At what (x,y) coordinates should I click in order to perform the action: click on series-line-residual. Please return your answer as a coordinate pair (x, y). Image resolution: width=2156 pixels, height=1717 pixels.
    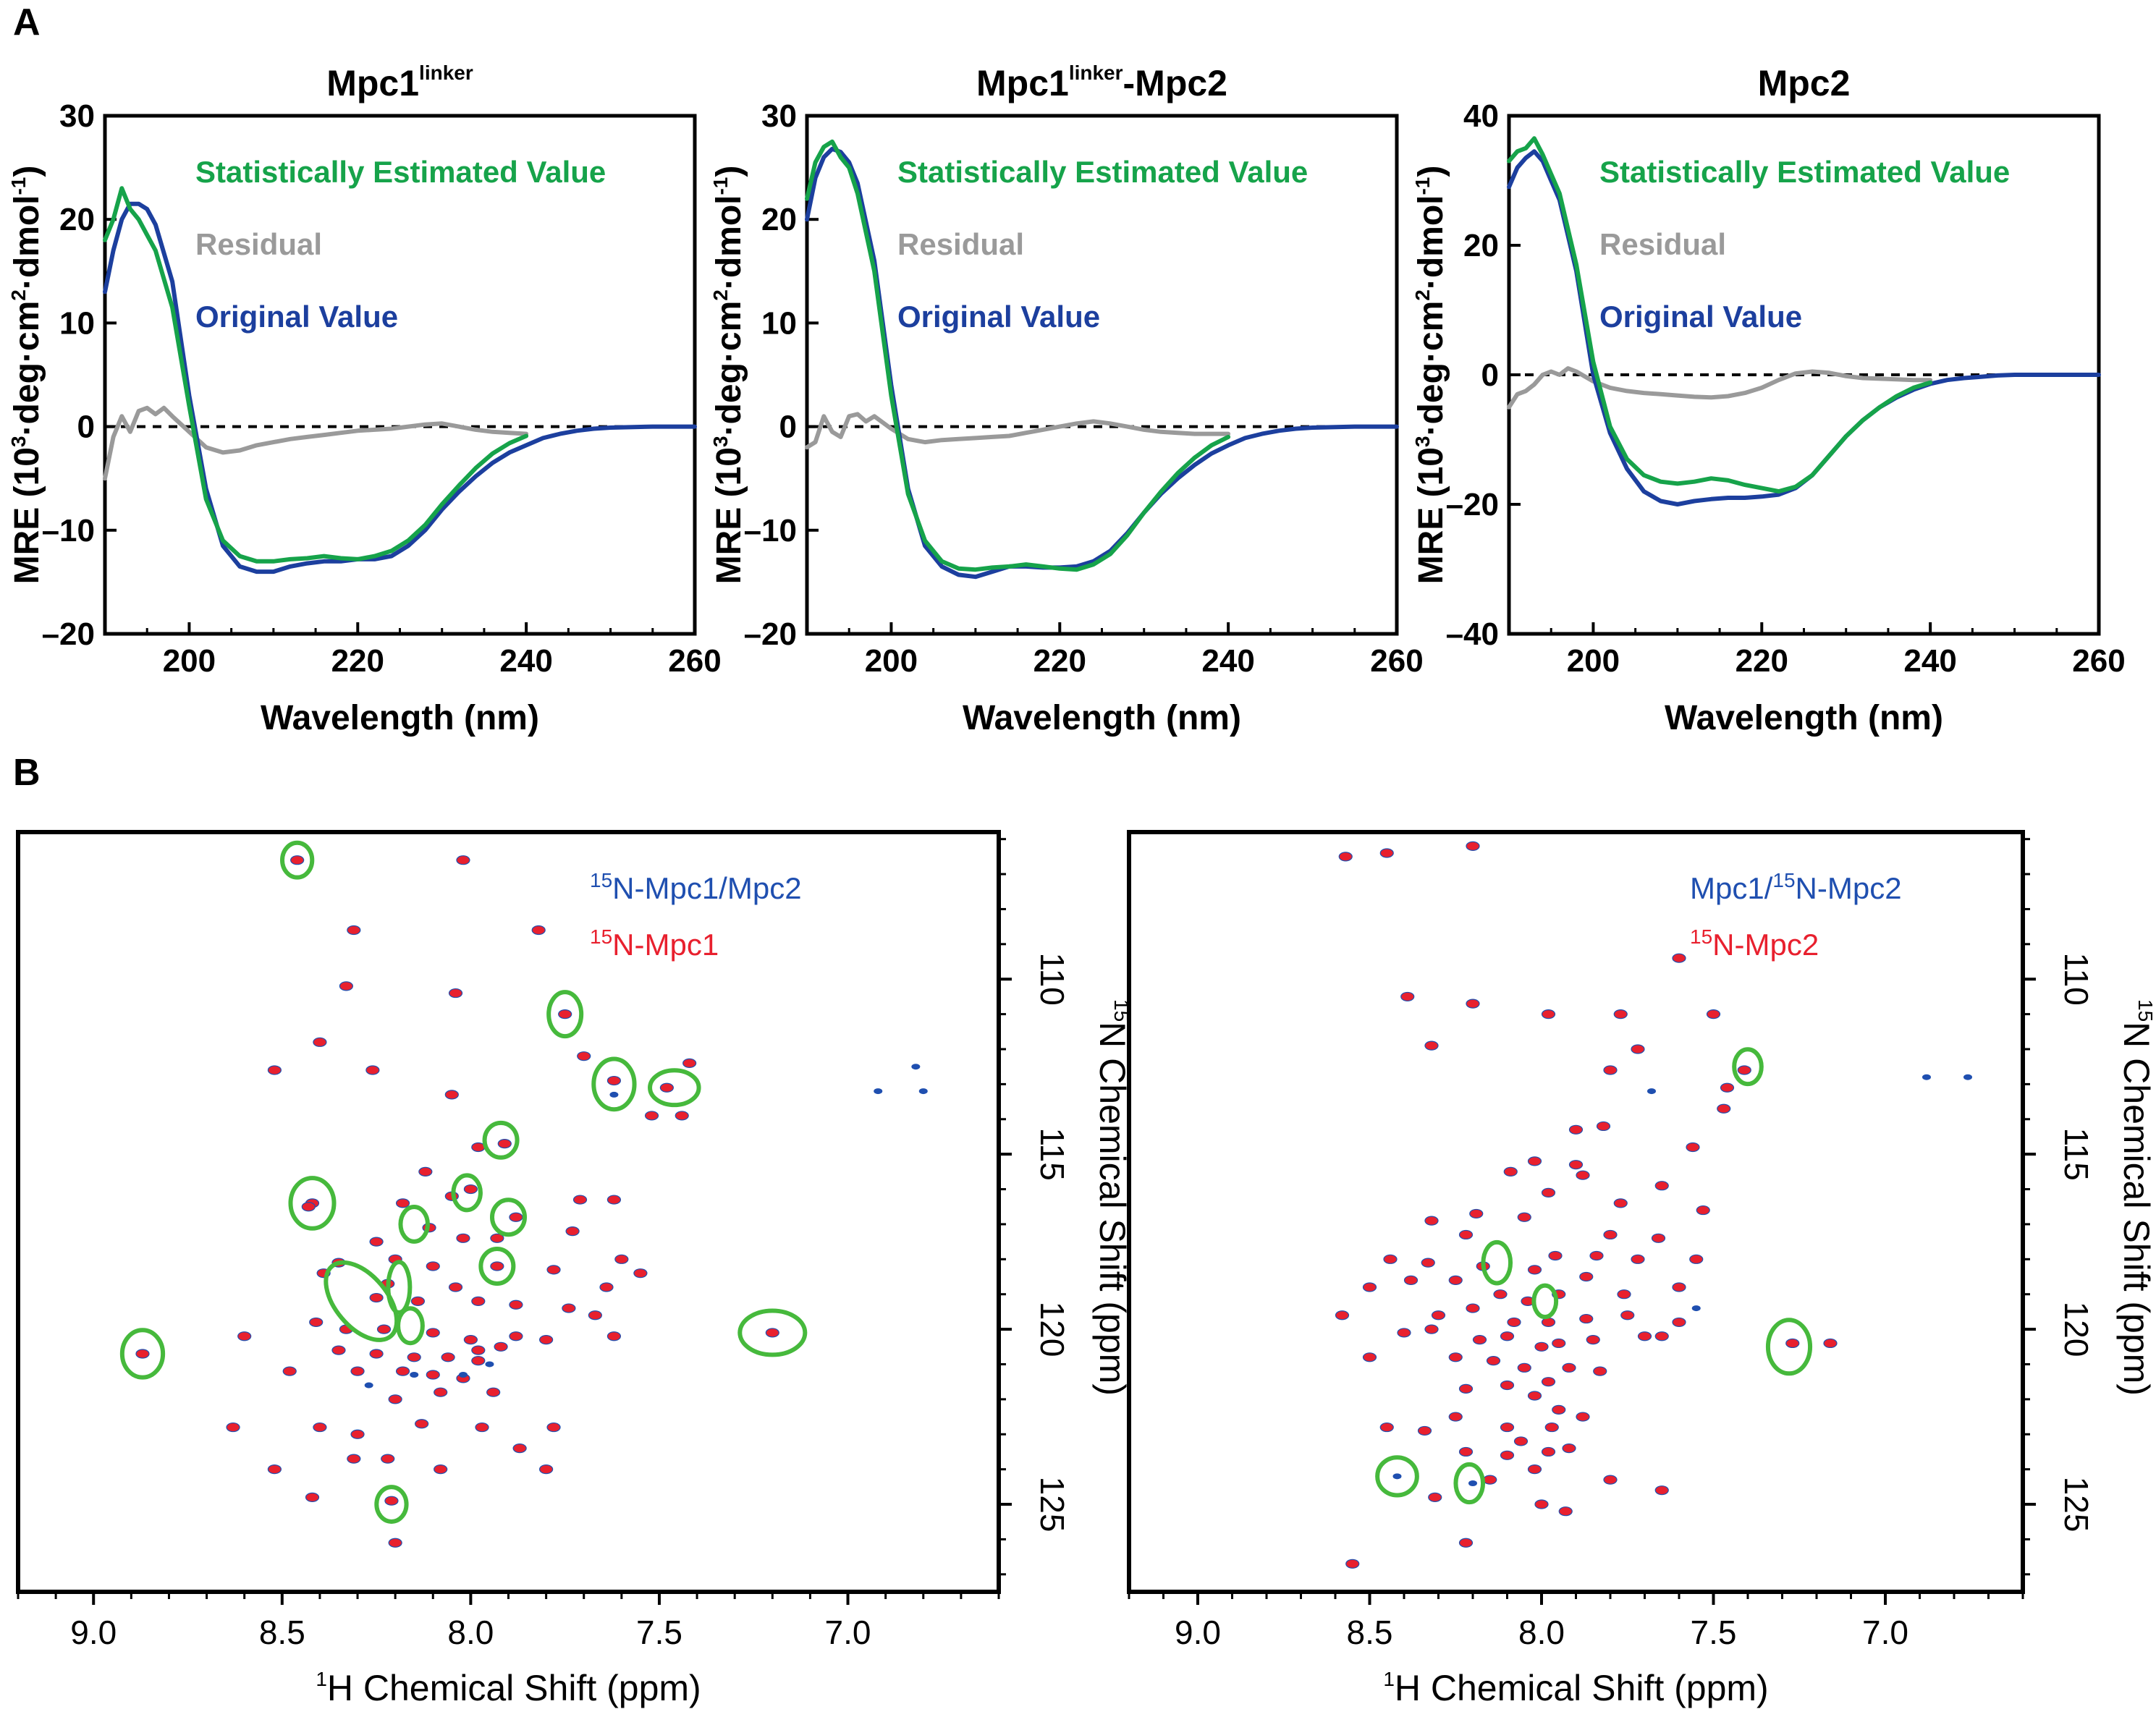
    Looking at the image, I should click on (1018, 431).